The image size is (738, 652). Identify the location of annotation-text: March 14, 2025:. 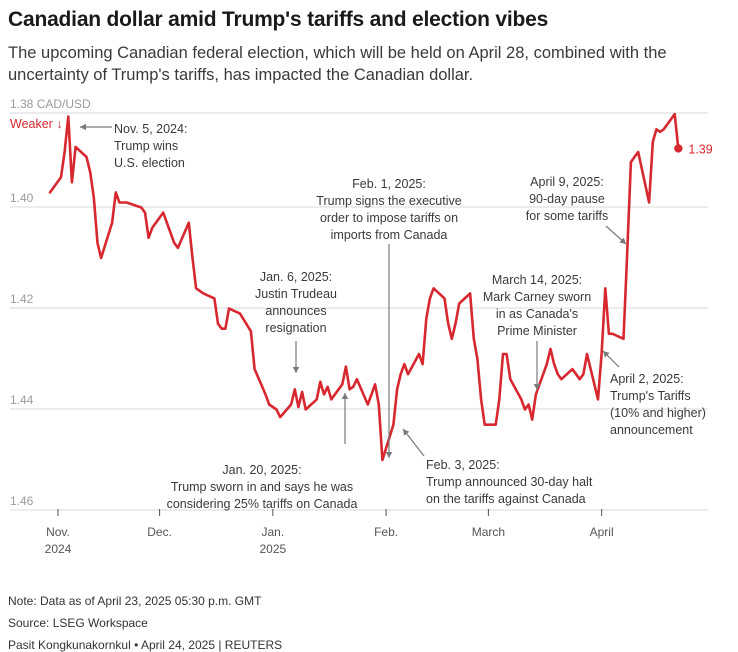
(537, 280).